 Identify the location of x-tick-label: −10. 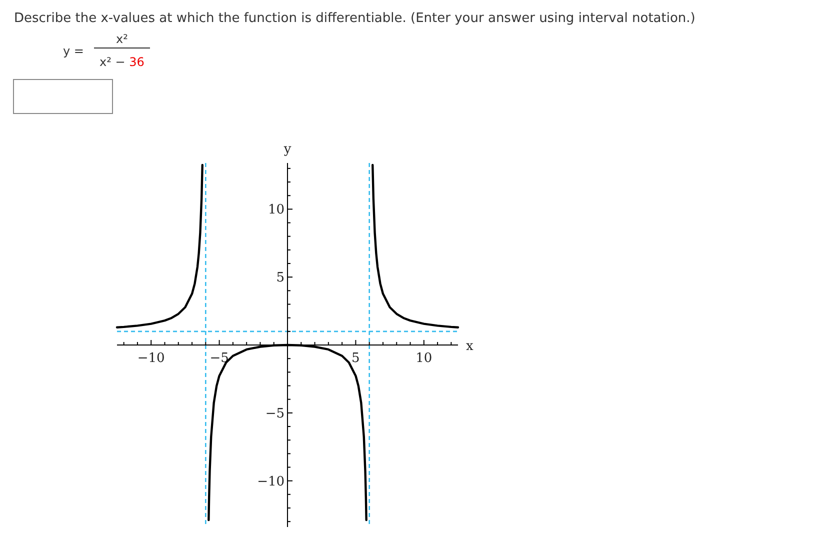
(151, 358).